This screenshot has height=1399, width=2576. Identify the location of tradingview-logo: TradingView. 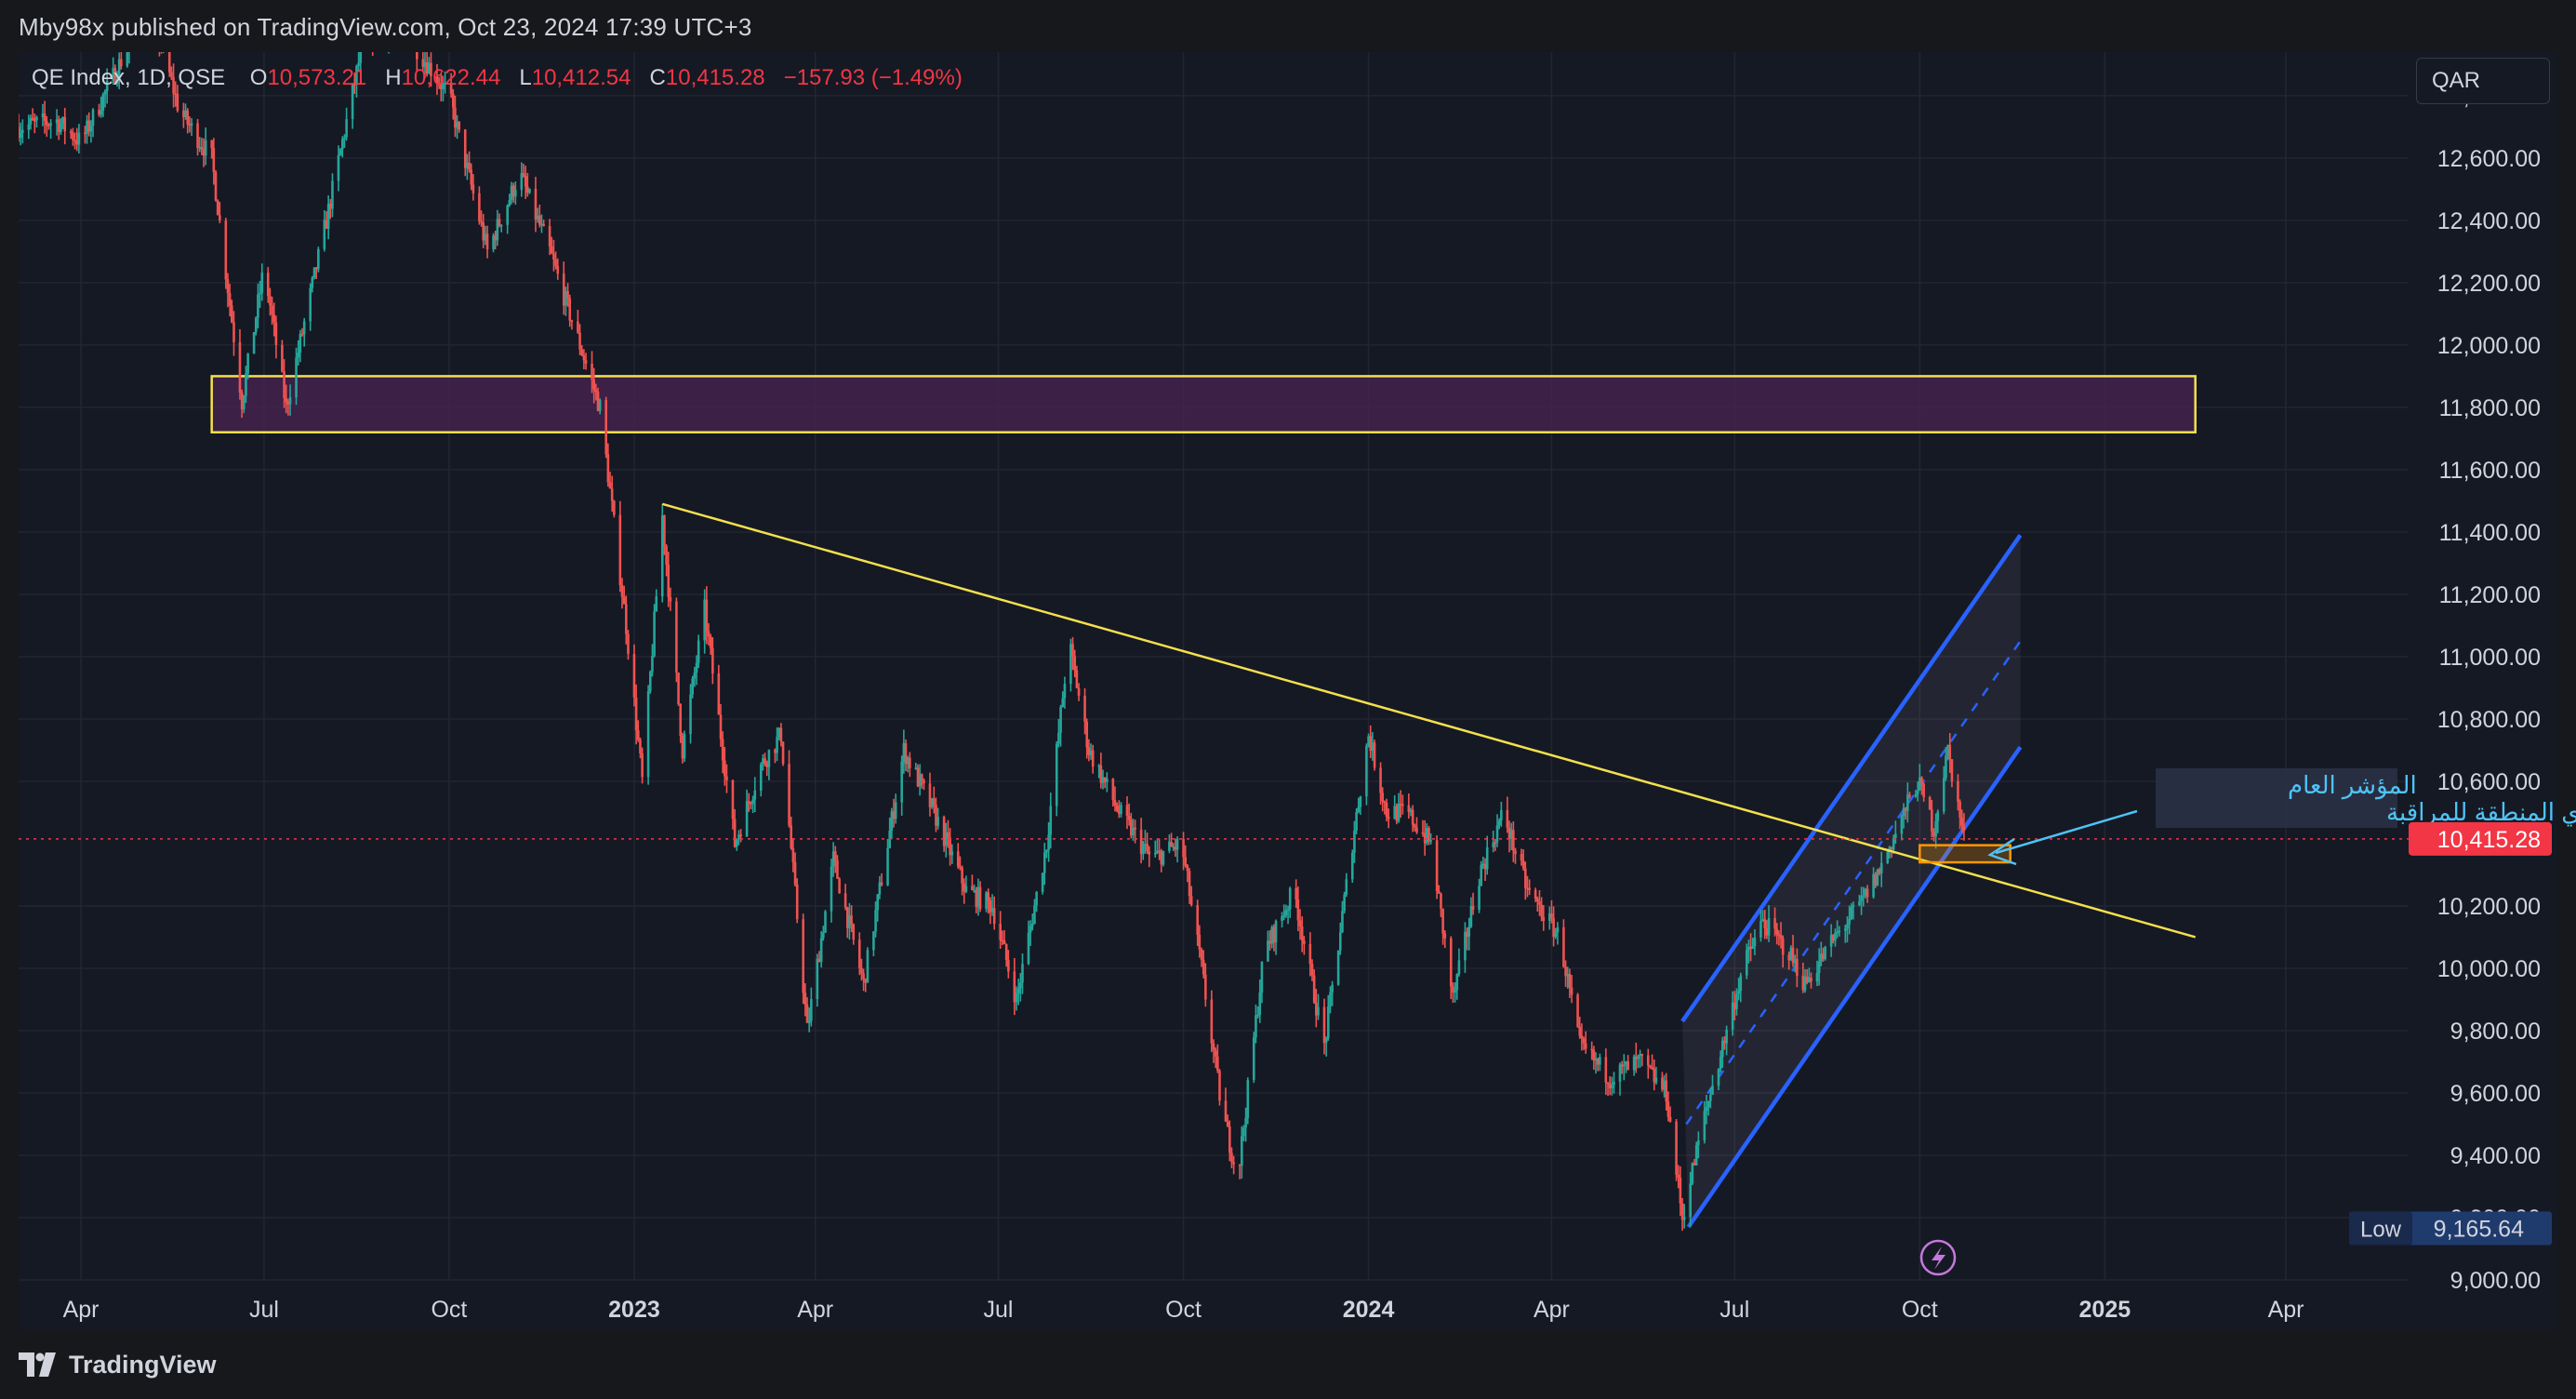
(118, 1364).